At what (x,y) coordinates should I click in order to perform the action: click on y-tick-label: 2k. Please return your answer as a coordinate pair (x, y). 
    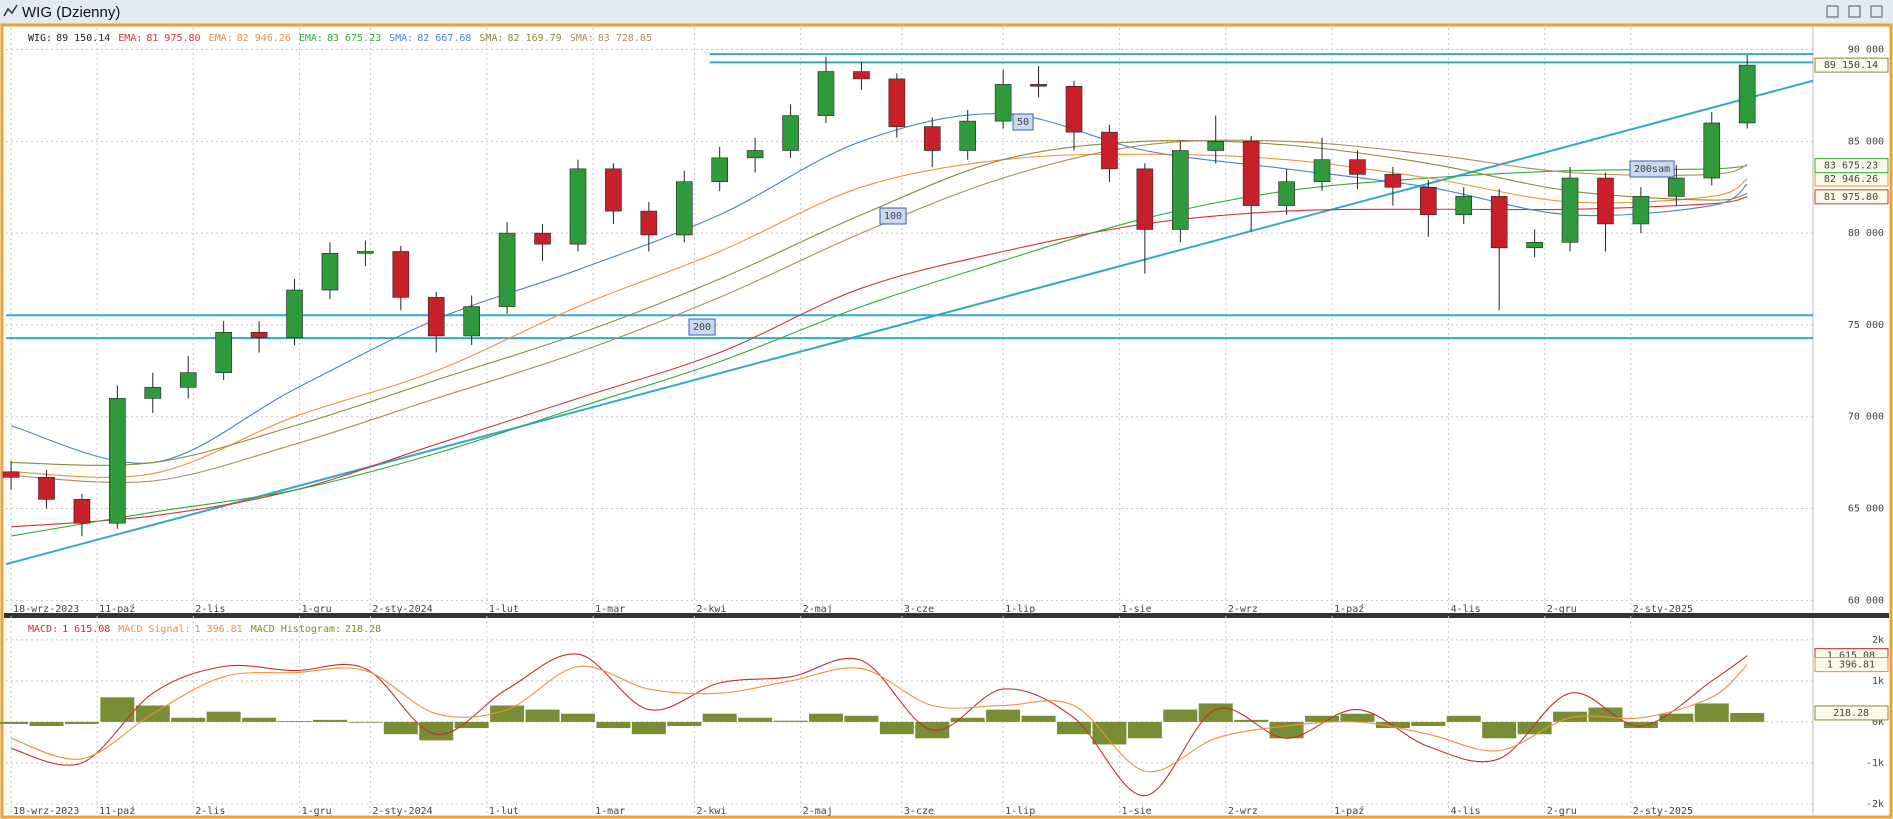
    Looking at the image, I should click on (1878, 640).